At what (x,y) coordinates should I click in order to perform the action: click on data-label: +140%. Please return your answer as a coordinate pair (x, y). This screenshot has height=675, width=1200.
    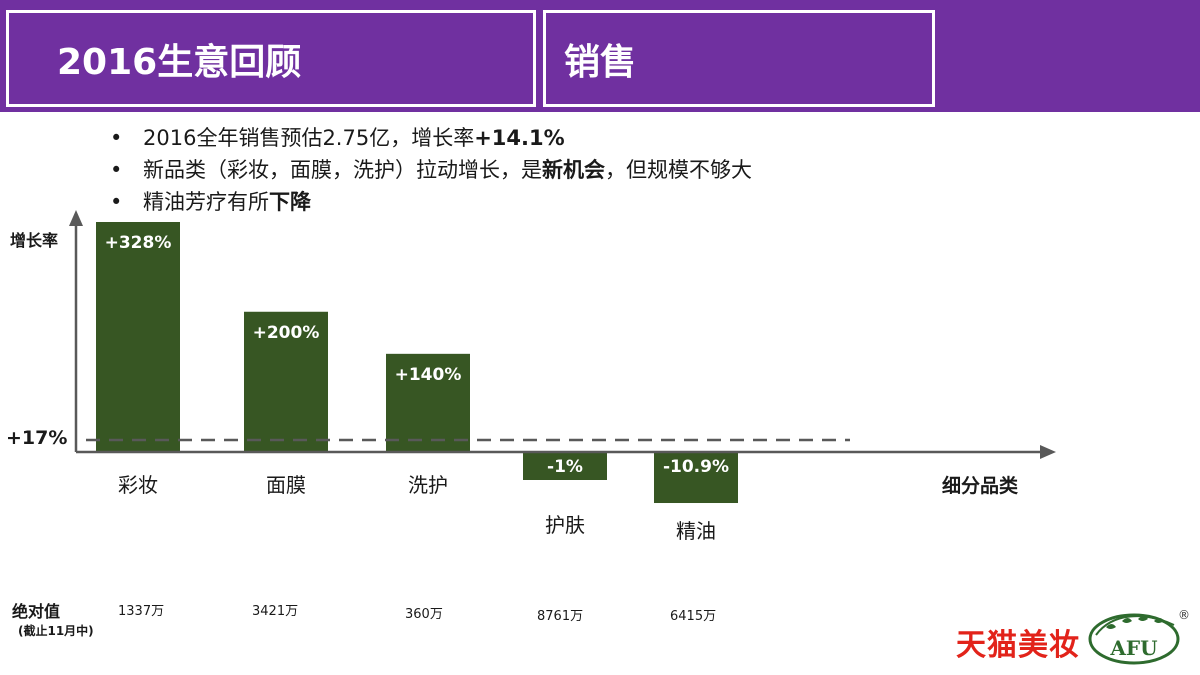
    Looking at the image, I should click on (428, 375).